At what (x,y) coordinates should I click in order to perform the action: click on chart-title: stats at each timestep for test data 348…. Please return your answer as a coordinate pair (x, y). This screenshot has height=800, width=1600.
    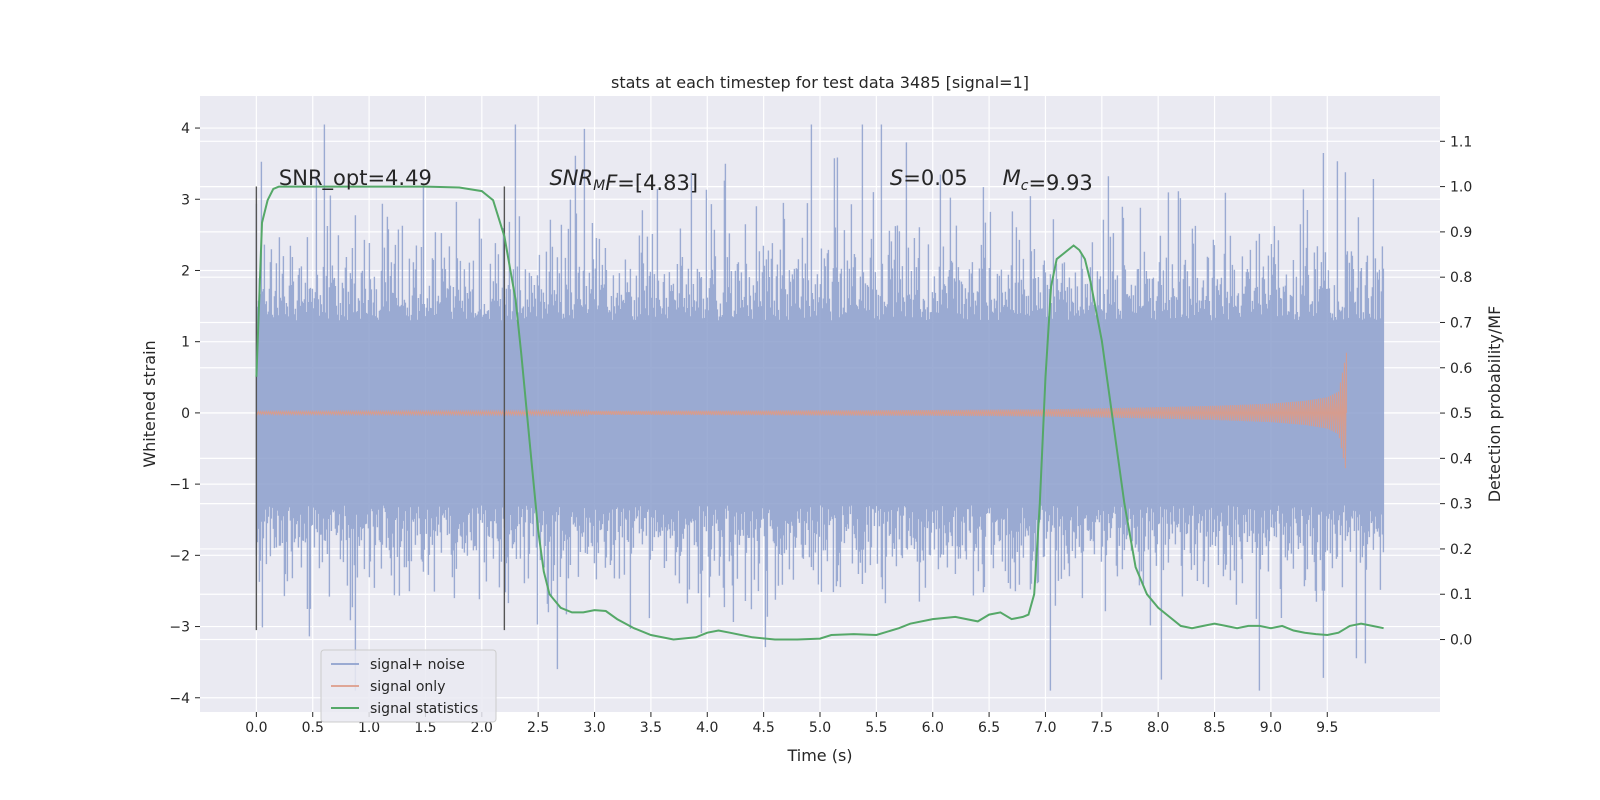
    Looking at the image, I should click on (820, 82).